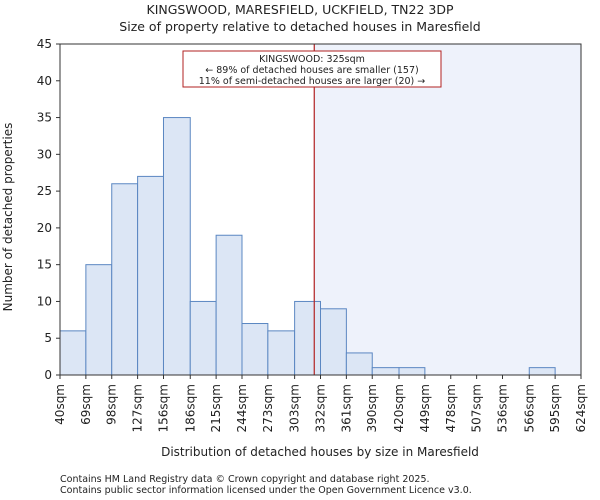  Describe the element at coordinates (8, 217) in the screenshot. I see `y-axis-label: Number of detached properties` at that location.